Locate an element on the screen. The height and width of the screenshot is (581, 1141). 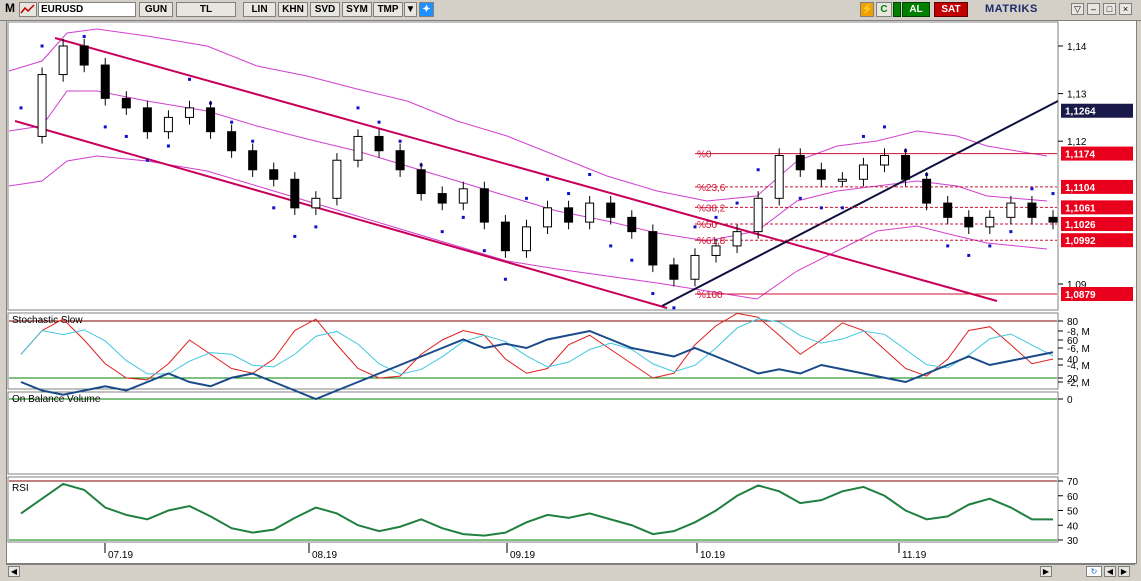
period-button: GUN is located at coordinates (156, 9).